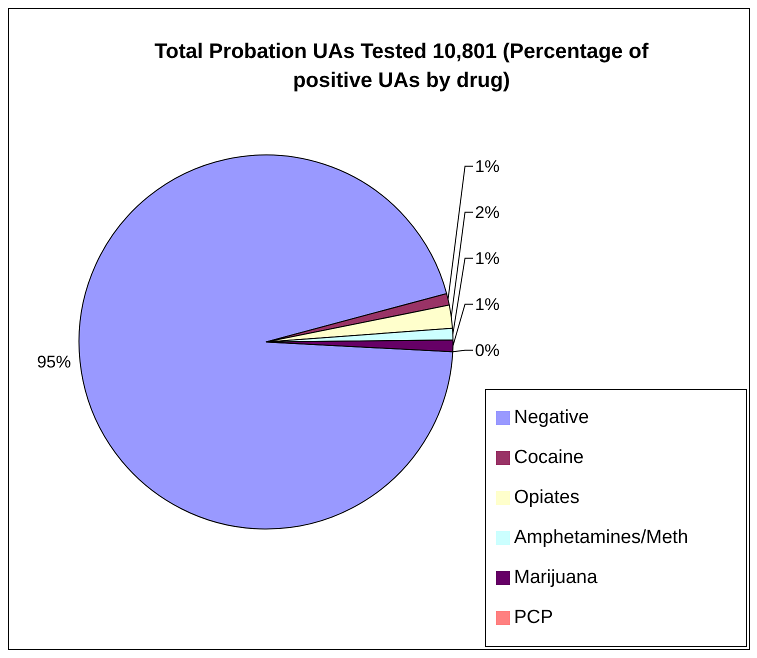 This screenshot has height=658, width=757. What do you see at coordinates (547, 497) in the screenshot?
I see `legend-label: Opiates` at bounding box center [547, 497].